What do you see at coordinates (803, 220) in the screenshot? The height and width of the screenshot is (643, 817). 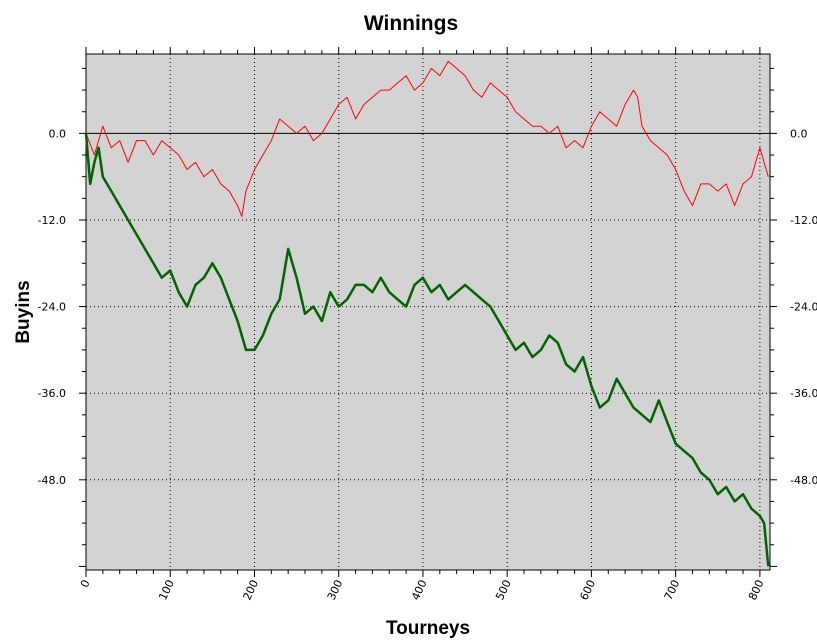 I see `y-tick-label-right: -12.0` at bounding box center [803, 220].